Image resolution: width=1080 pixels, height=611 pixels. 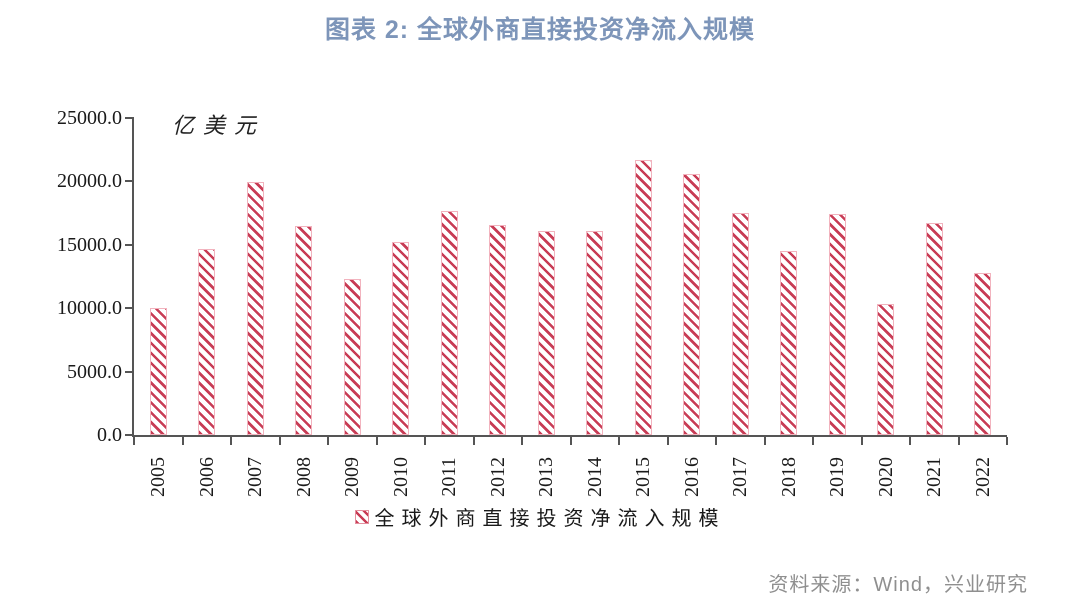 I want to click on y-tick-label: 0.0, so click(x=109, y=435).